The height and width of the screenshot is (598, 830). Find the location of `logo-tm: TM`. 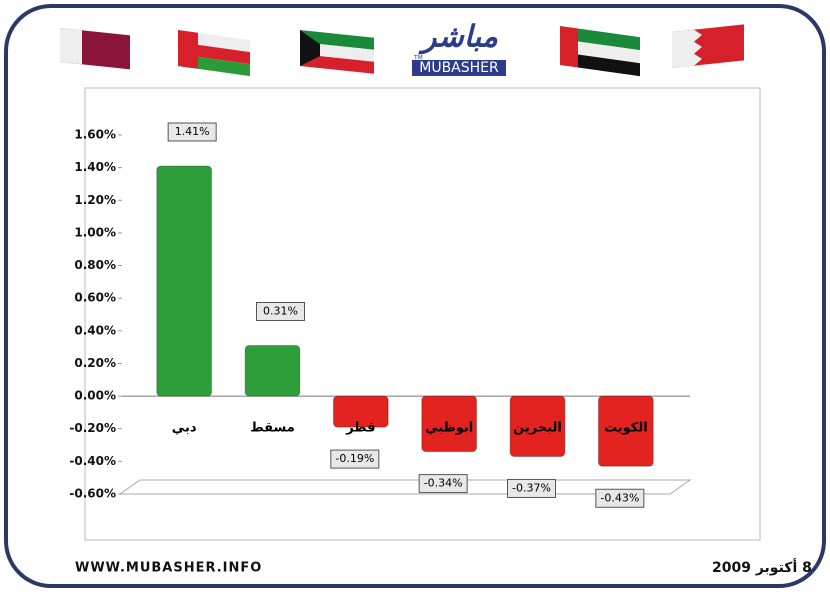

logo-tm: TM is located at coordinates (418, 58).